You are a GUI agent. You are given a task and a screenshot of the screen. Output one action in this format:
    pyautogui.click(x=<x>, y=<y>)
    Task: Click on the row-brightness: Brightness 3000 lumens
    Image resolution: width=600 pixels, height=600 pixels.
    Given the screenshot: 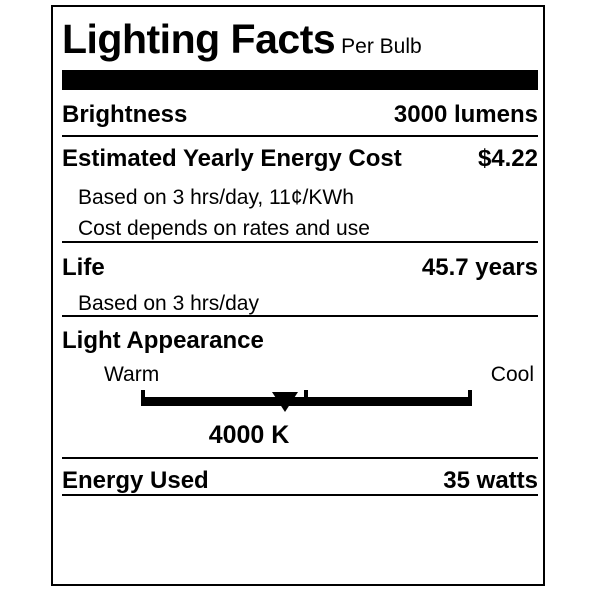 What is the action you would take?
    pyautogui.click(x=300, y=115)
    